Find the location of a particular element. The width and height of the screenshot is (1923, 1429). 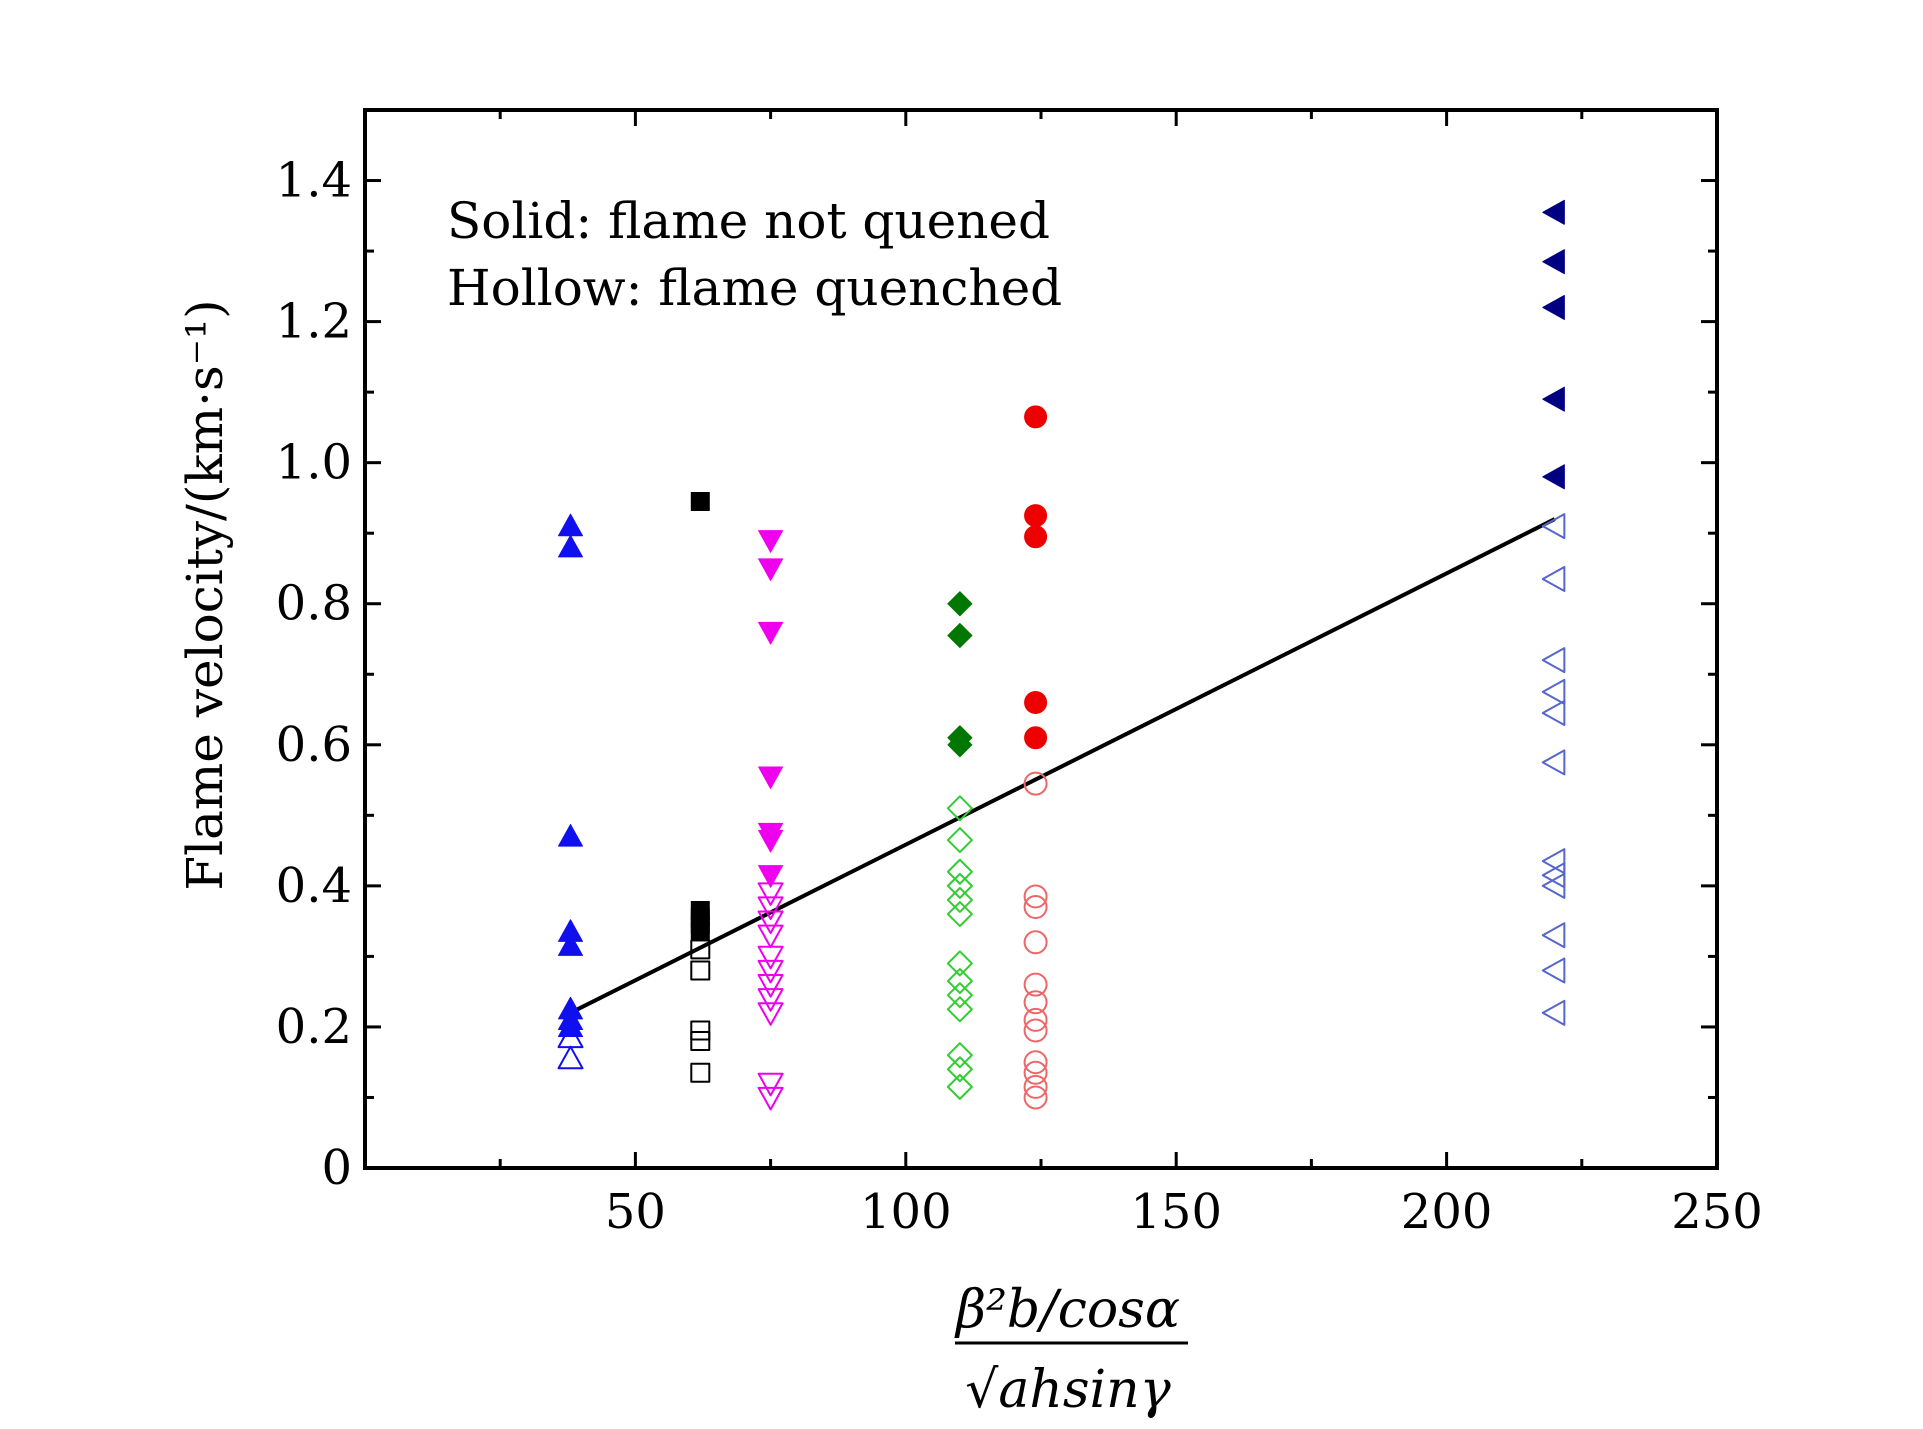

x-tick-label: 150 is located at coordinates (1176, 1212).